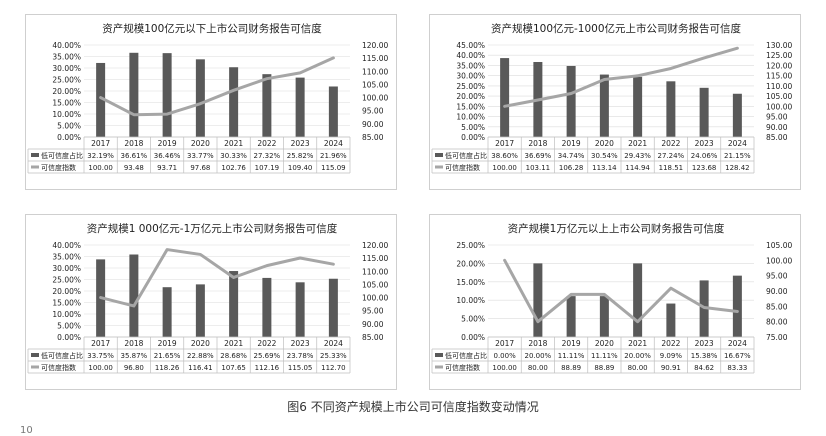  What do you see at coordinates (375, 284) in the screenshot?
I see `y-right-tick-label: 105.00` at bounding box center [375, 284].